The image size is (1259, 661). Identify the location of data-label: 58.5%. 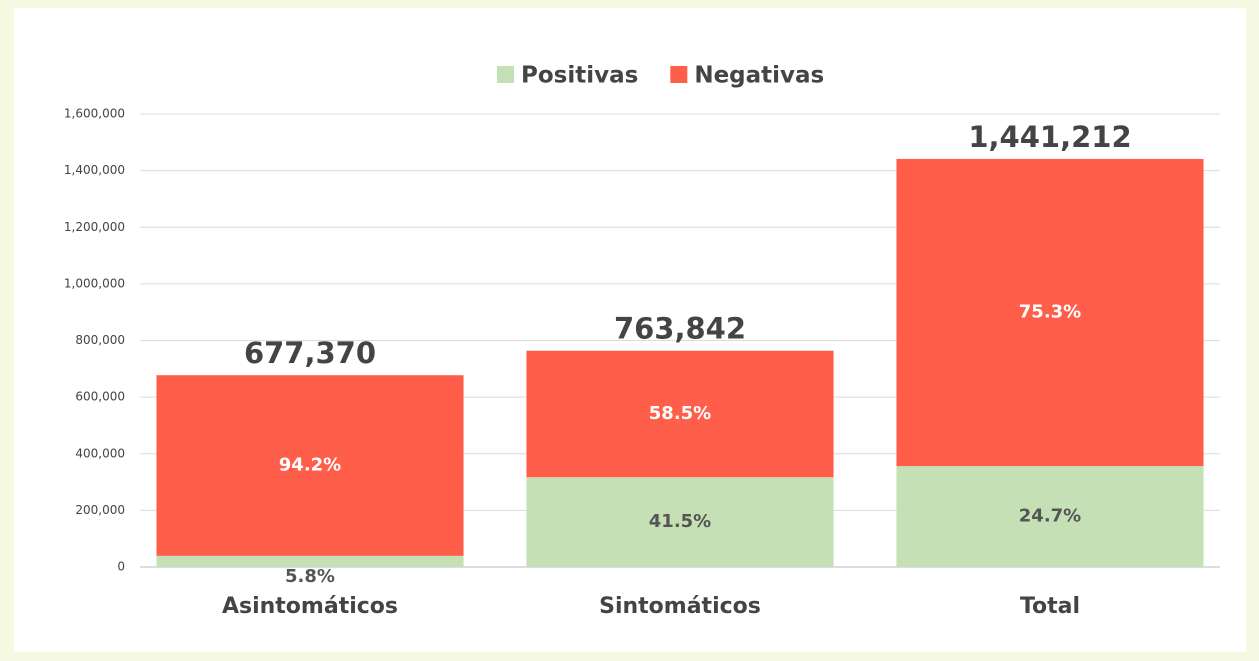
(680, 413).